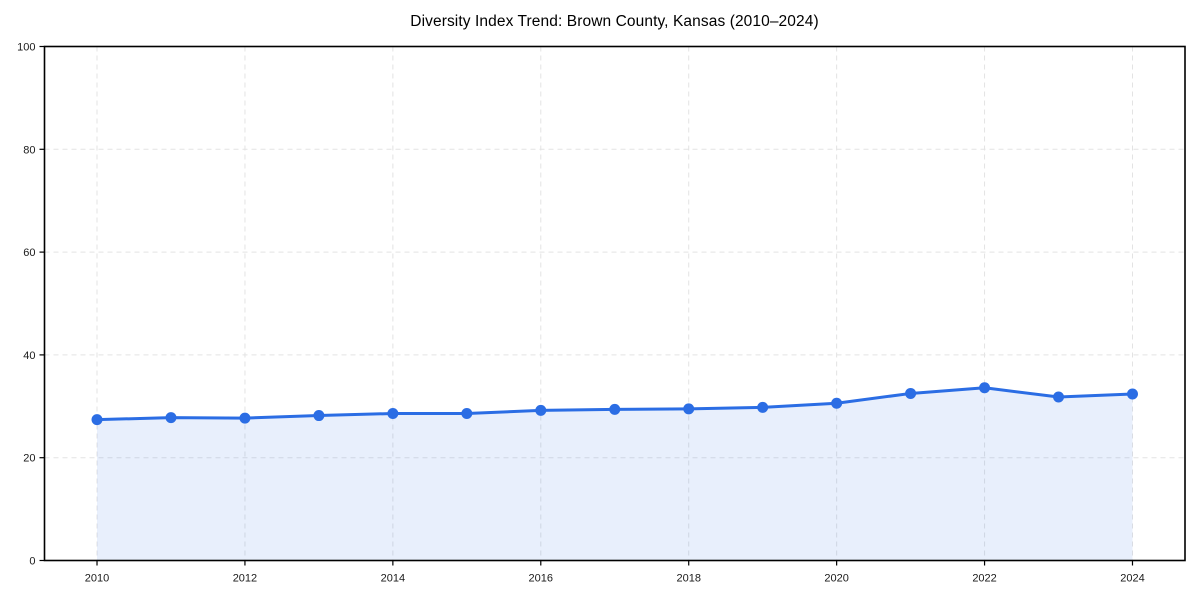  I want to click on x-tick-label: 2016, so click(541, 579).